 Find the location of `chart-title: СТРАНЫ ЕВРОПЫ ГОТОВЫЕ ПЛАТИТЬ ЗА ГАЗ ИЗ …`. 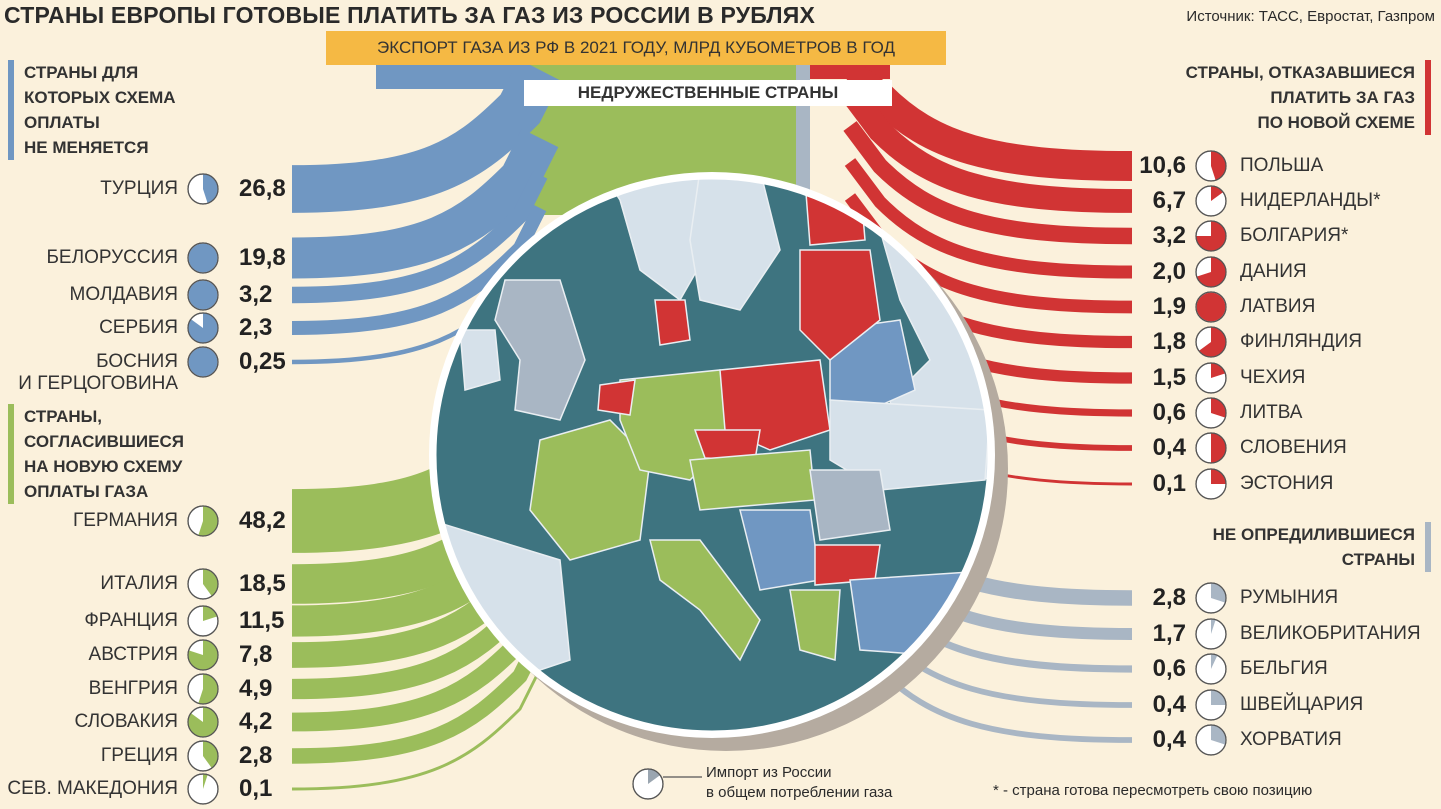

chart-title: СТРАНЫ ЕВРОПЫ ГОТОВЫЕ ПЛАТИТЬ ЗА ГАЗ ИЗ … is located at coordinates (410, 15).